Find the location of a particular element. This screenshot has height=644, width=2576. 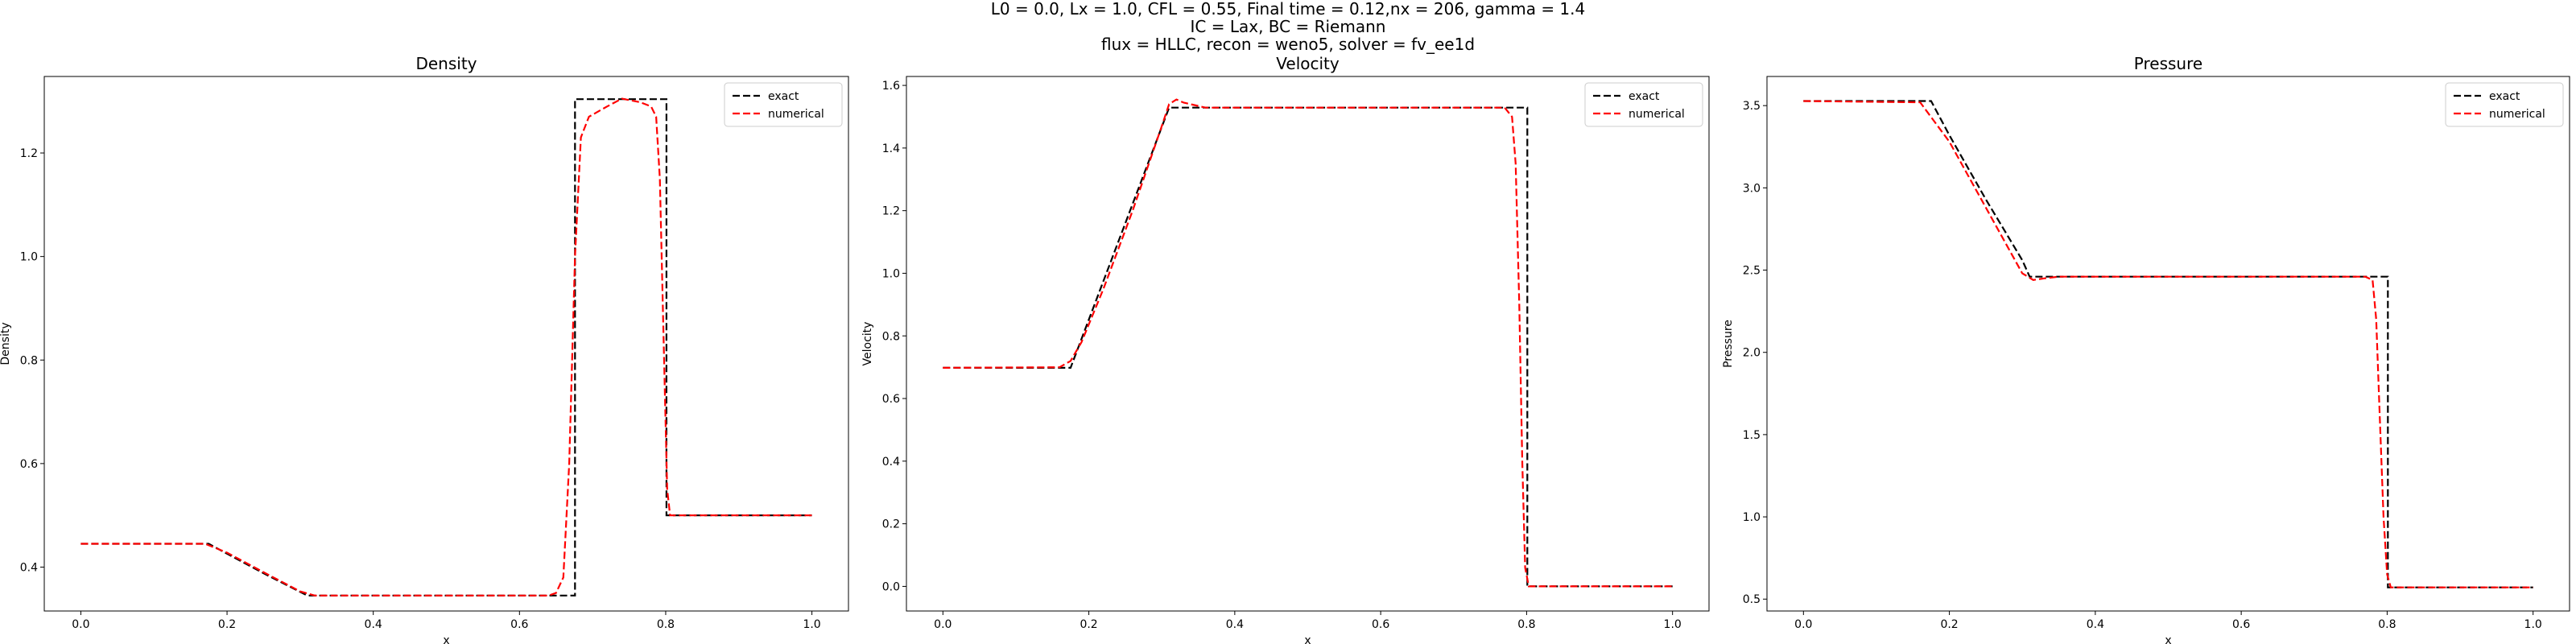

pressure-title: Pressure is located at coordinates (2168, 63).